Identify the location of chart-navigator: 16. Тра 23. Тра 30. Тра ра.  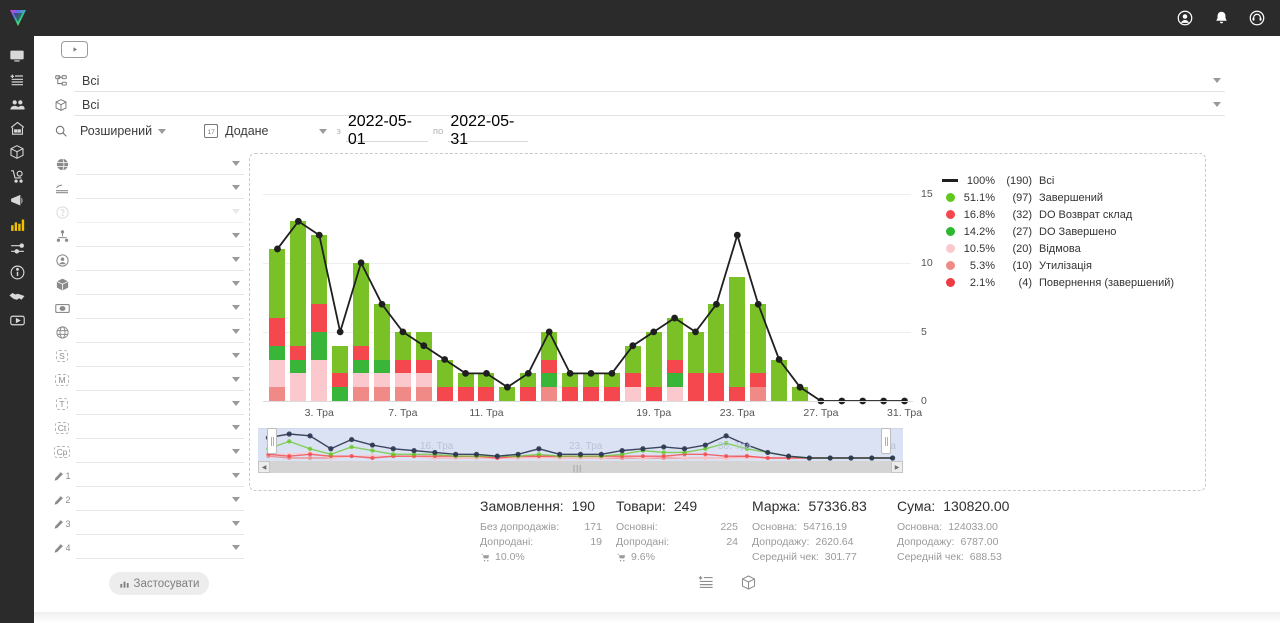
(580, 444).